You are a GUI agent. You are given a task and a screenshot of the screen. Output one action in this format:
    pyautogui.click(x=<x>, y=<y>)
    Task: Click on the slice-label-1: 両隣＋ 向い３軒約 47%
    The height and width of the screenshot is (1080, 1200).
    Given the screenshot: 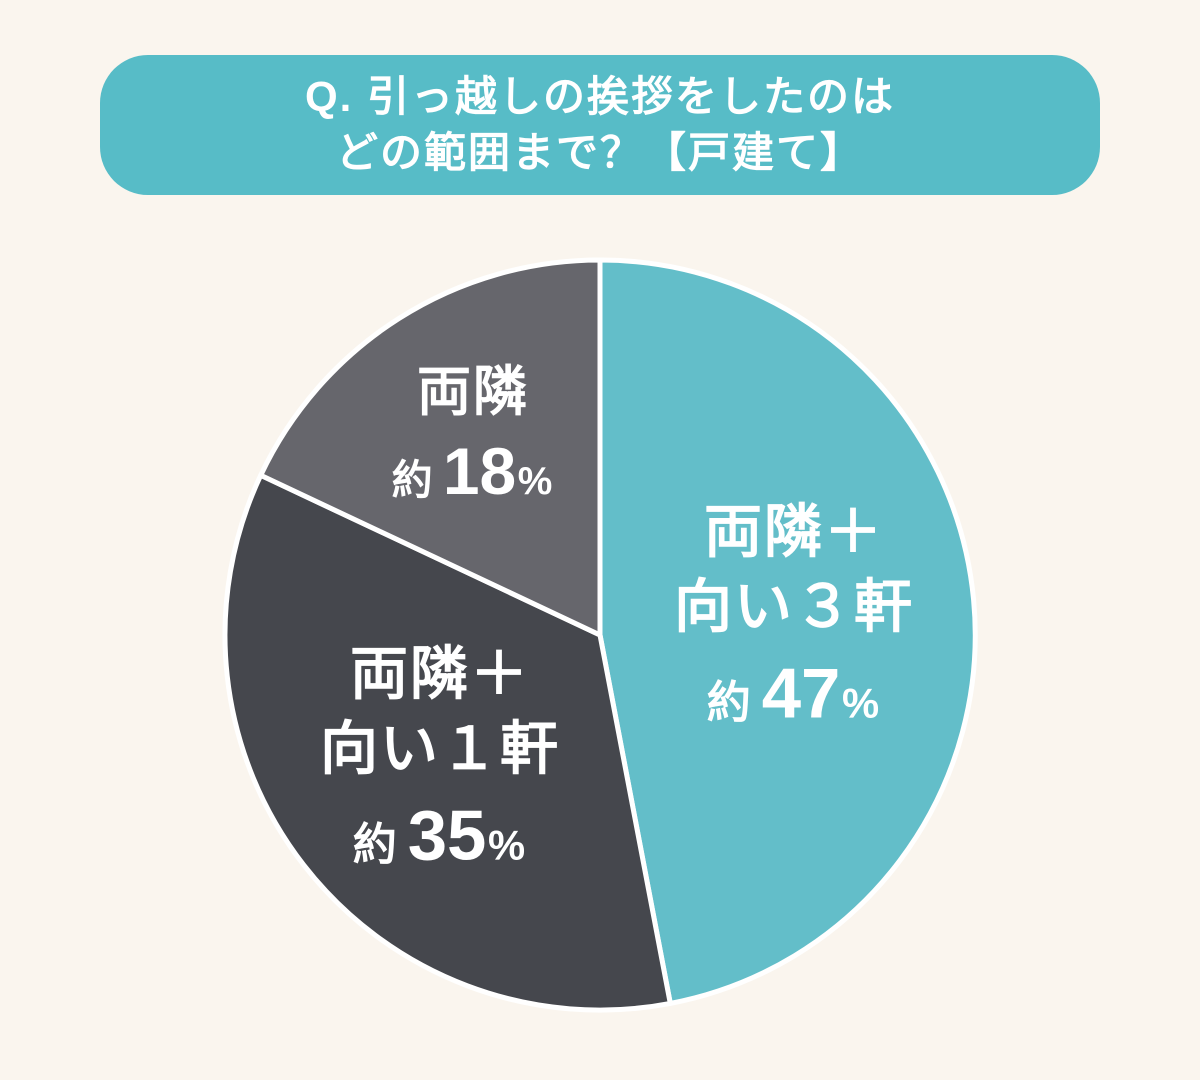 What is the action you would take?
    pyautogui.click(x=794, y=617)
    